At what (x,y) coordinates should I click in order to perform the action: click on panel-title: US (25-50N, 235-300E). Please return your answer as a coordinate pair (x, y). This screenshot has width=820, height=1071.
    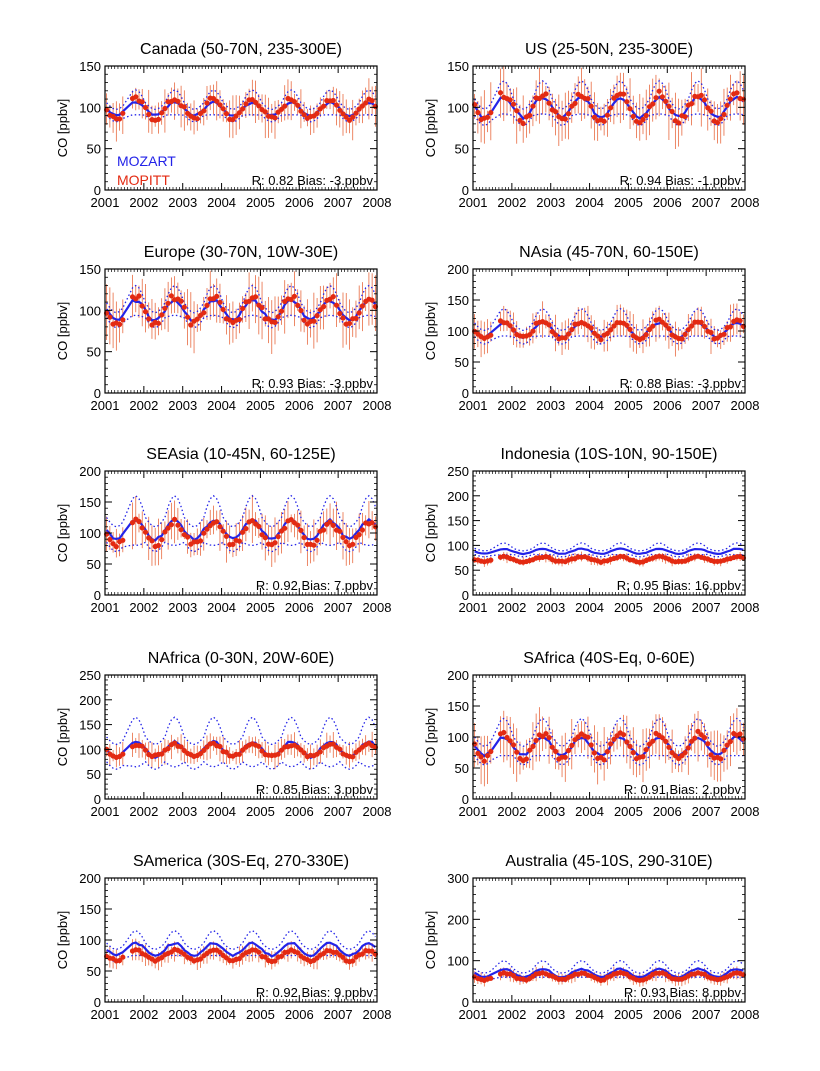
    Looking at the image, I should click on (609, 49).